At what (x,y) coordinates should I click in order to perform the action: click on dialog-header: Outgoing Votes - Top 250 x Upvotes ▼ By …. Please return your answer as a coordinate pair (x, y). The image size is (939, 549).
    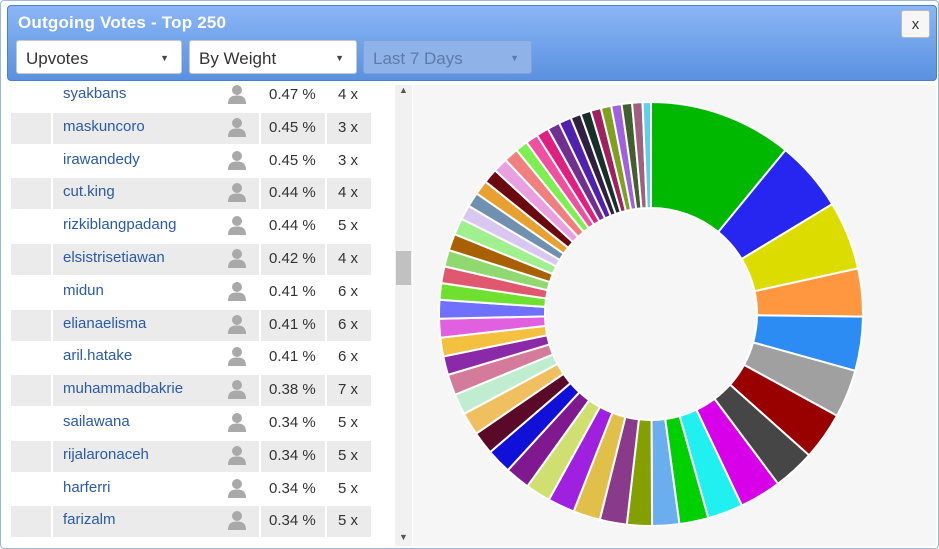
    Looking at the image, I should click on (472, 43).